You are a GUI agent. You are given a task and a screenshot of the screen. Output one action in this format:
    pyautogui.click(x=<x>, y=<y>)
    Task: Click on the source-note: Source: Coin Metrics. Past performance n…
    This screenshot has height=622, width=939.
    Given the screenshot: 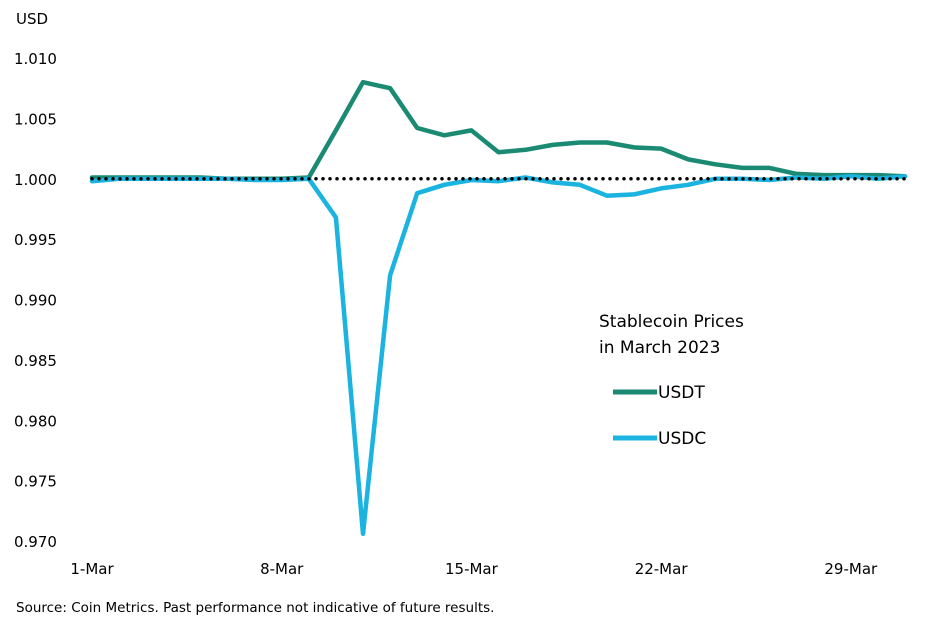 What is the action you would take?
    pyautogui.click(x=255, y=608)
    